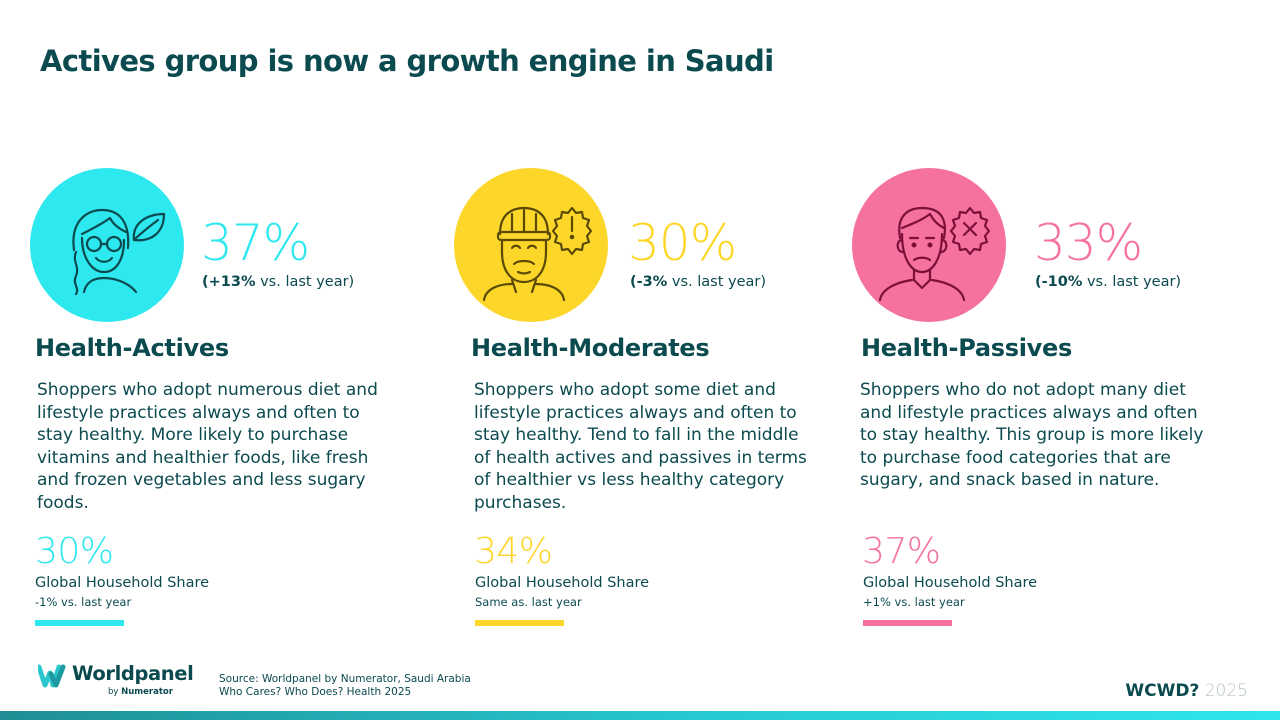 The width and height of the screenshot is (1280, 720). Describe the element at coordinates (255, 243) in the screenshot. I see `actives-percentage: 37%` at that location.